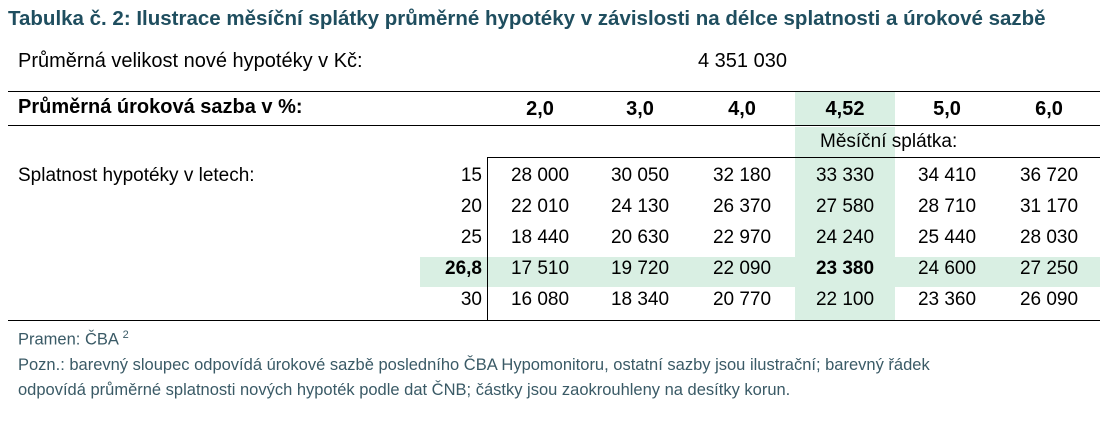 The image size is (1117, 422). I want to click on highlight-row, so click(760, 272).